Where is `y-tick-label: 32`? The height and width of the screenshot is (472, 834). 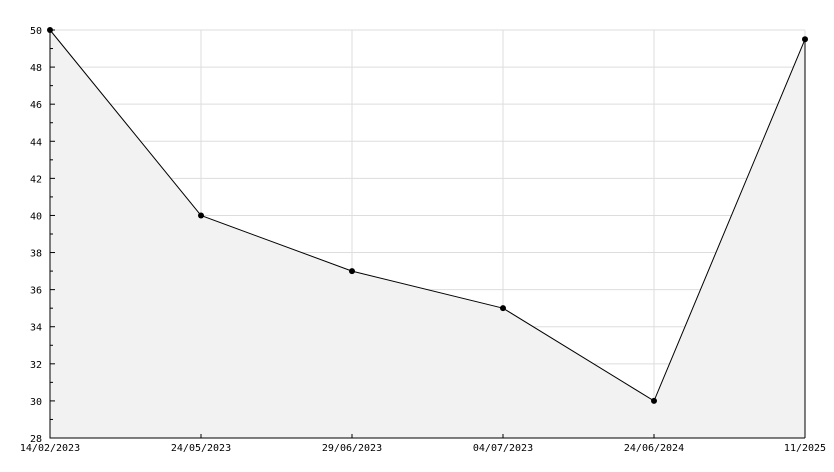
y-tick-label: 32 is located at coordinates (36, 365).